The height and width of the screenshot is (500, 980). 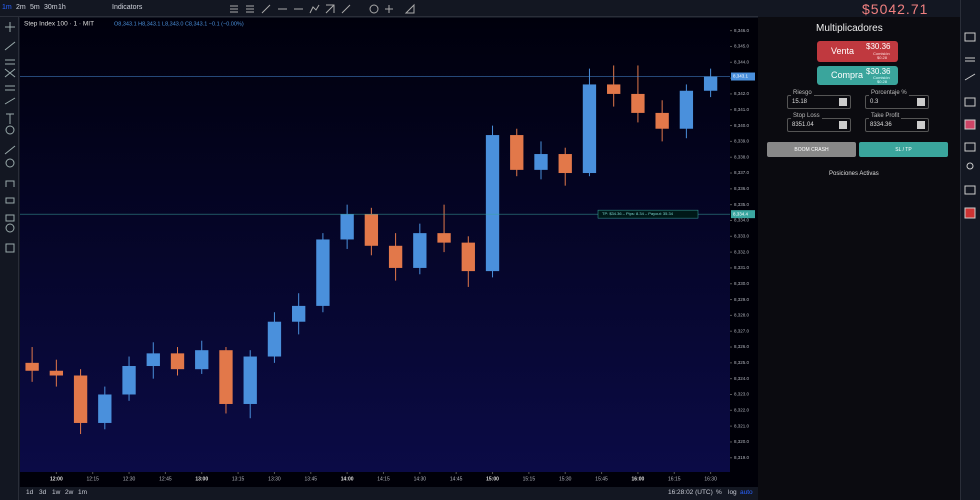 What do you see at coordinates (21, 7) in the screenshot?
I see `interval: 2m` at bounding box center [21, 7].